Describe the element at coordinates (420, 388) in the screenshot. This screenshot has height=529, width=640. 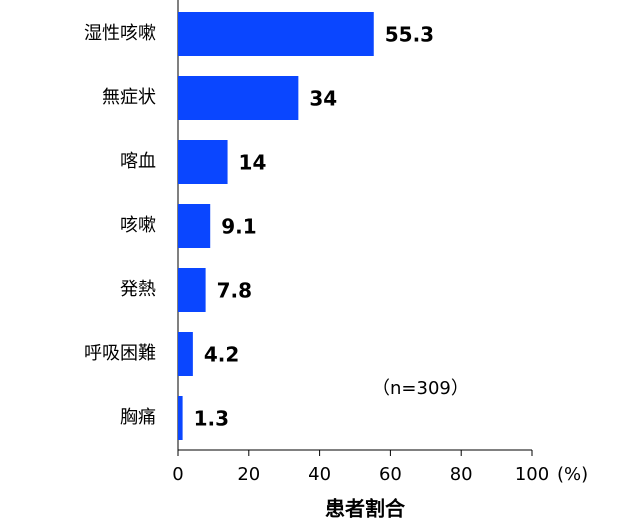
I see `annotation: （n=309）` at that location.